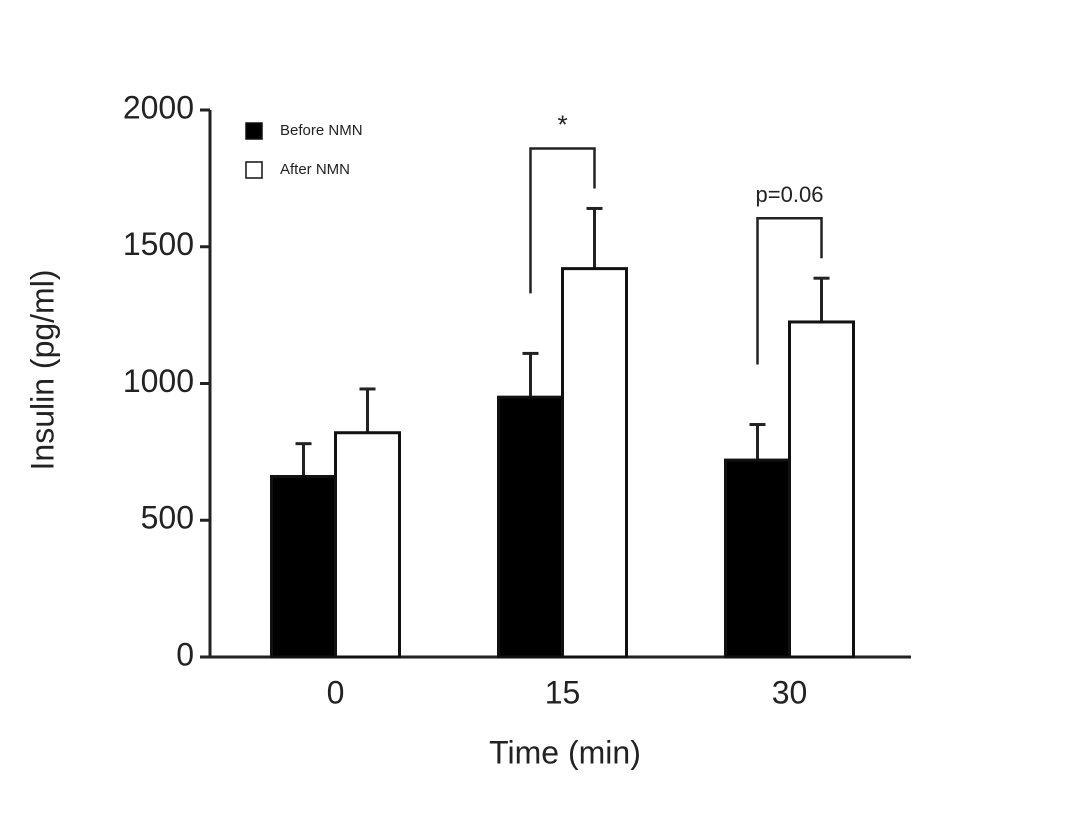 Image resolution: width=1080 pixels, height=831 pixels. I want to click on x-tick-label: 15, so click(563, 692).